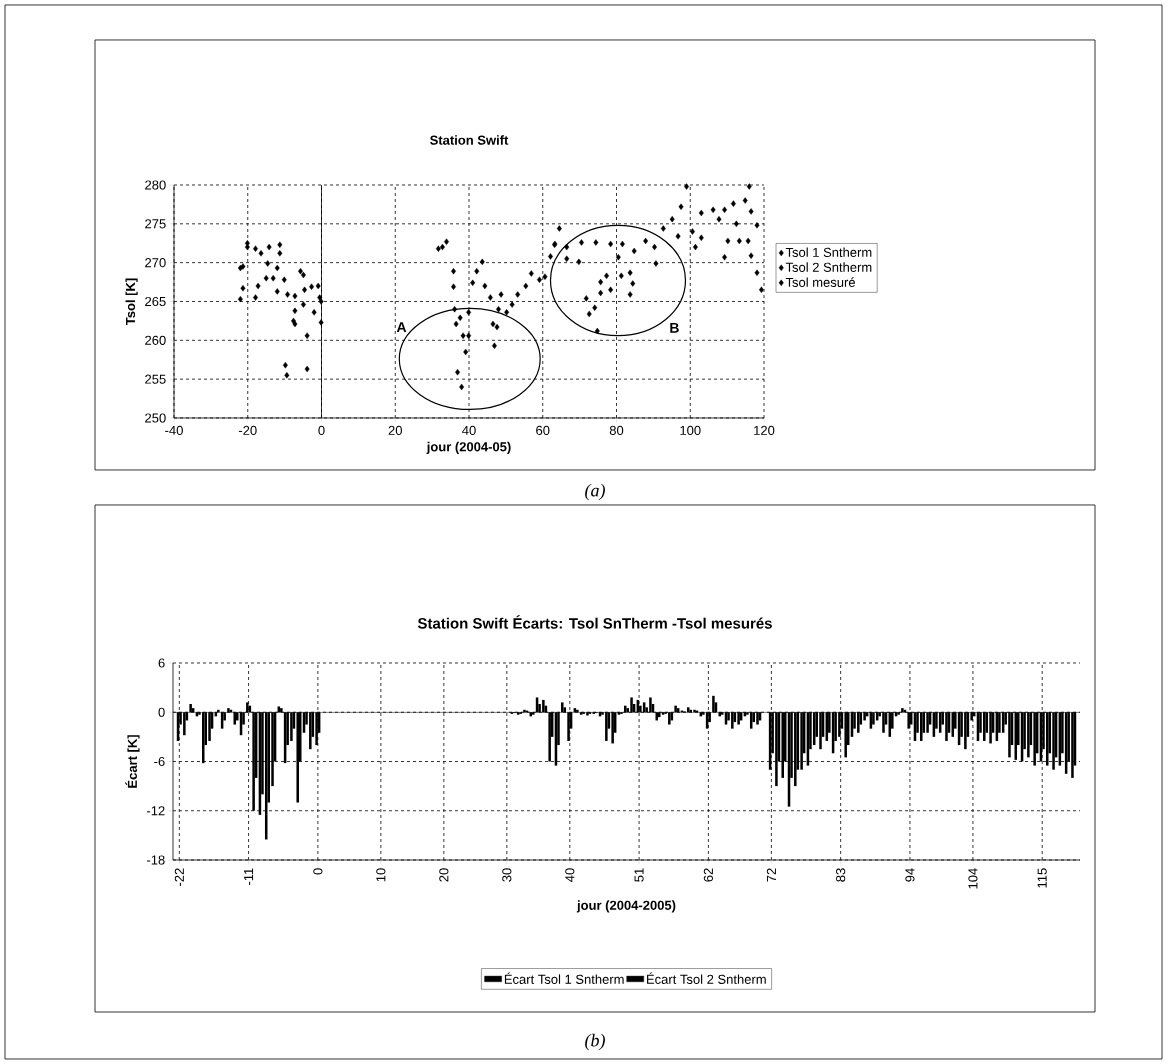  I want to click on x-tick-label: 120, so click(764, 430).